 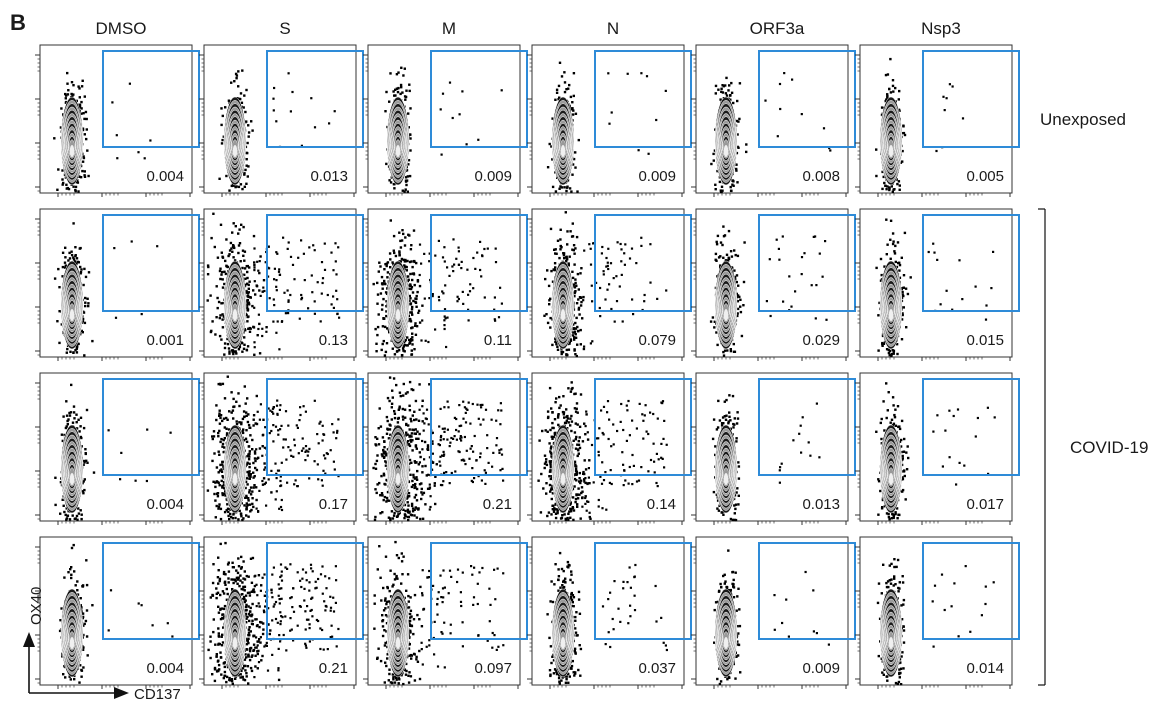 I want to click on contour-core, so click(x=72, y=479).